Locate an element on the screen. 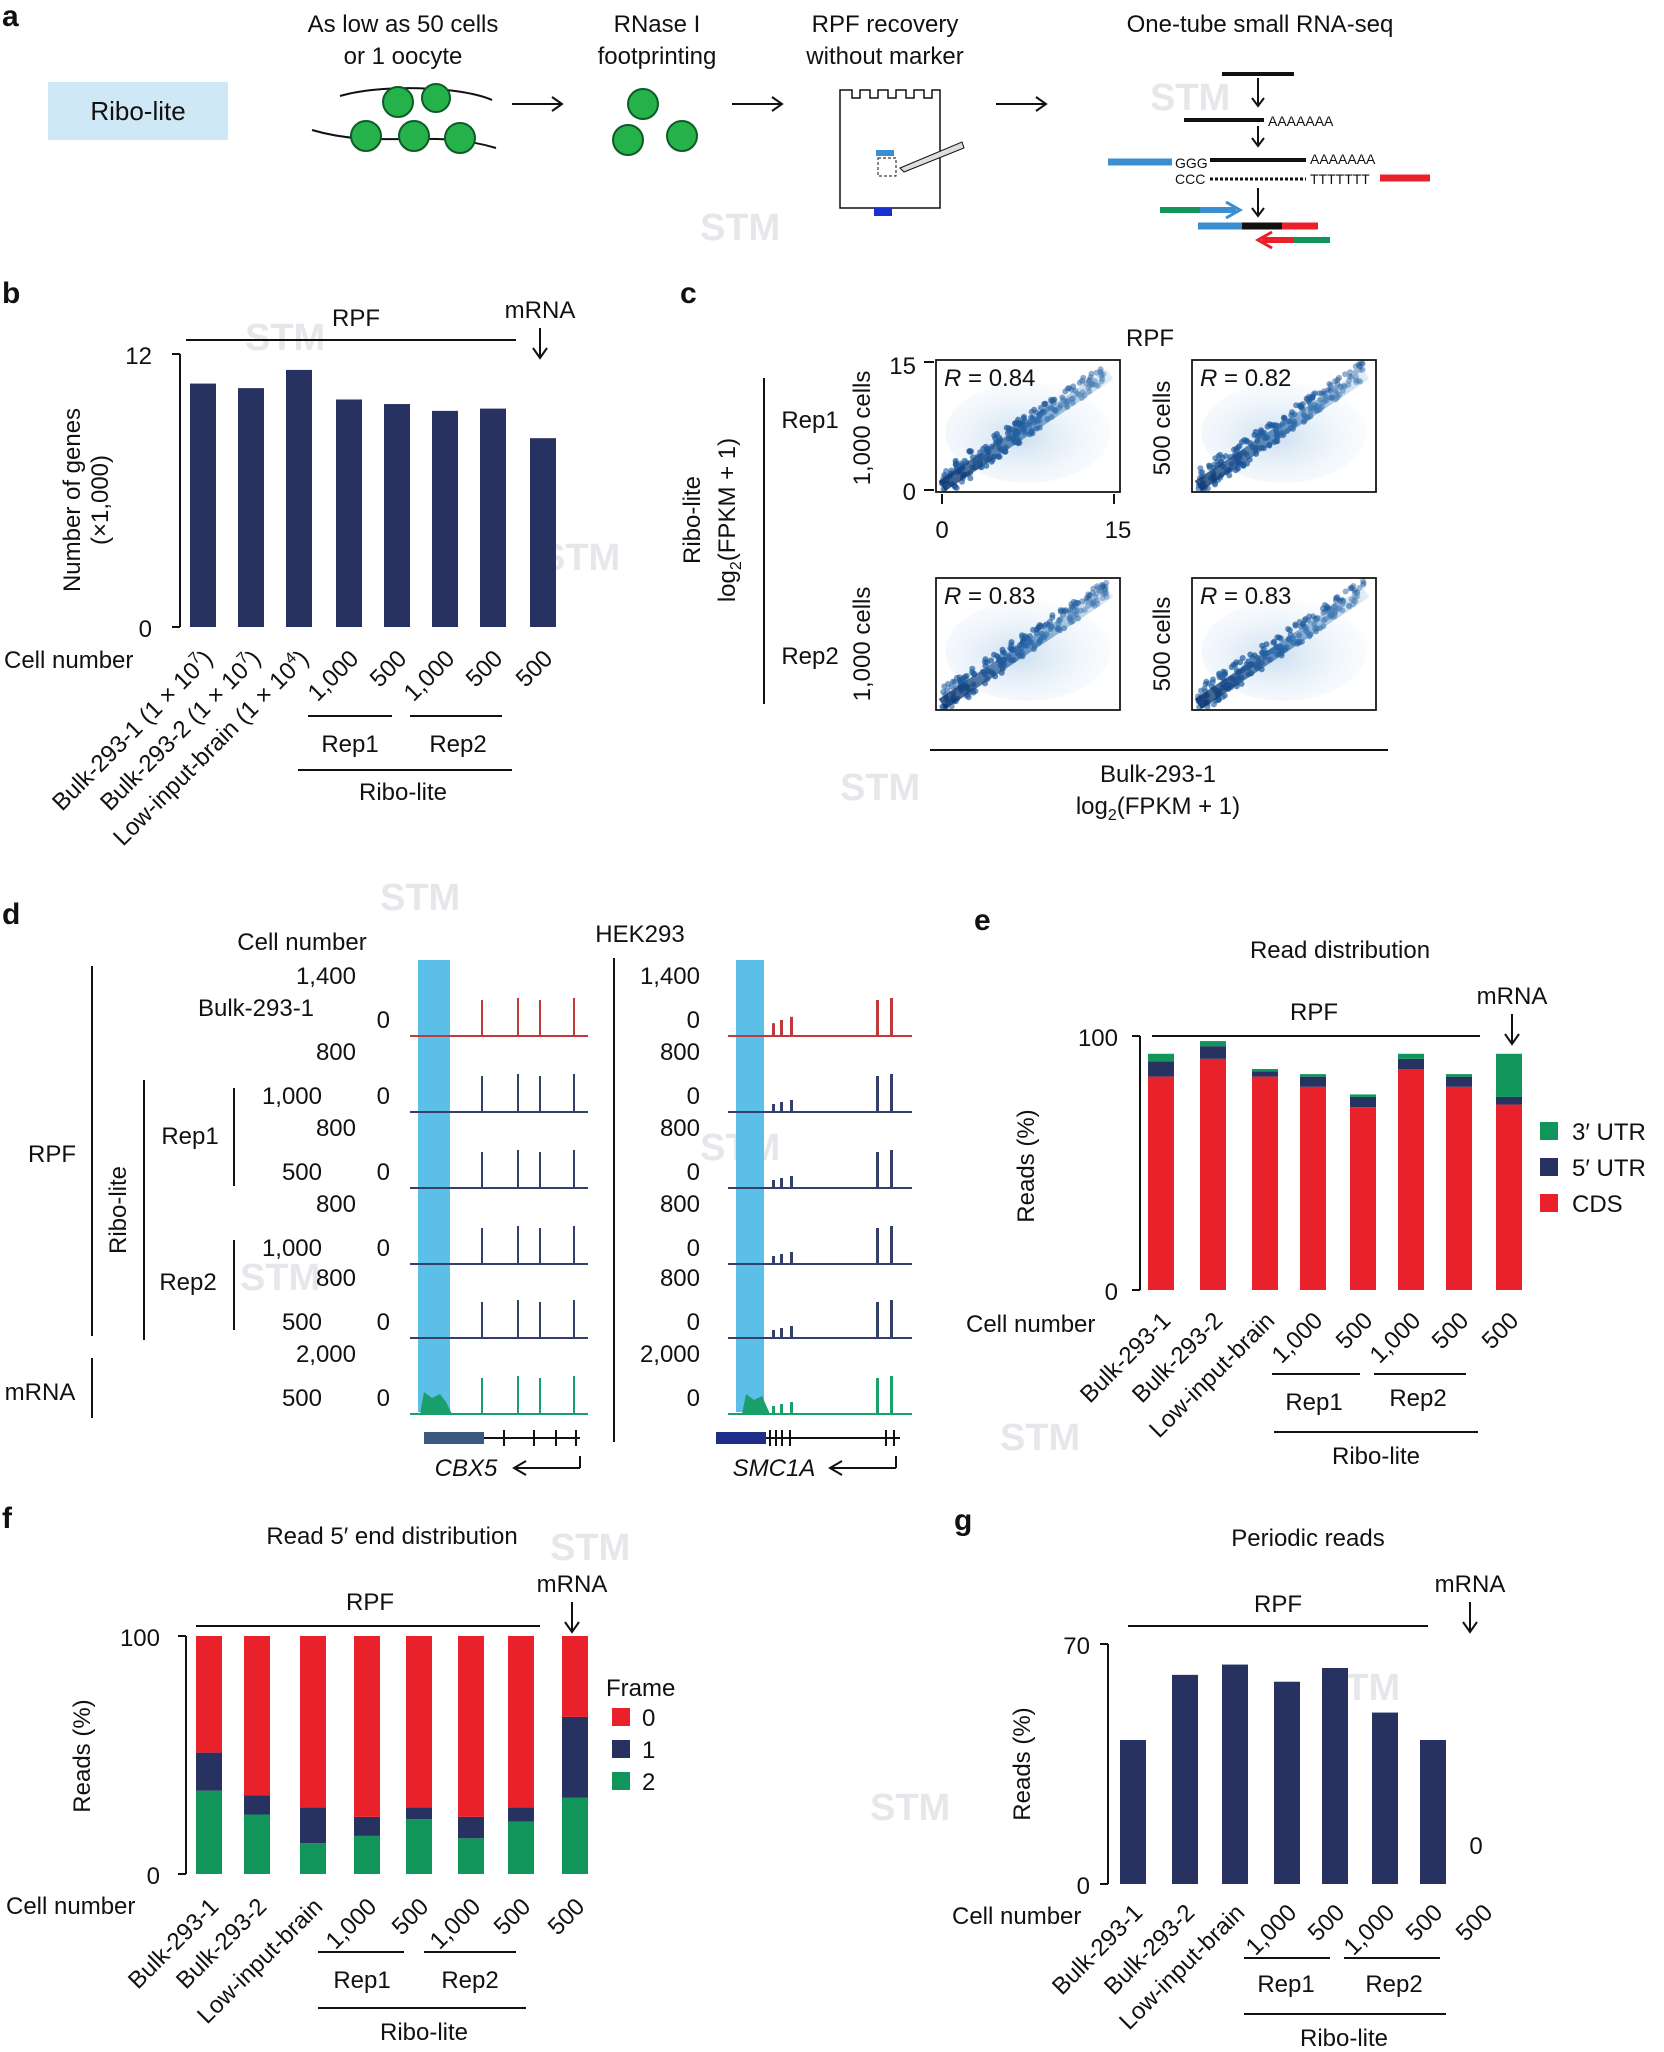 The height and width of the screenshot is (2052, 1664). g-cell-number: Cell number is located at coordinates (1016, 1916).